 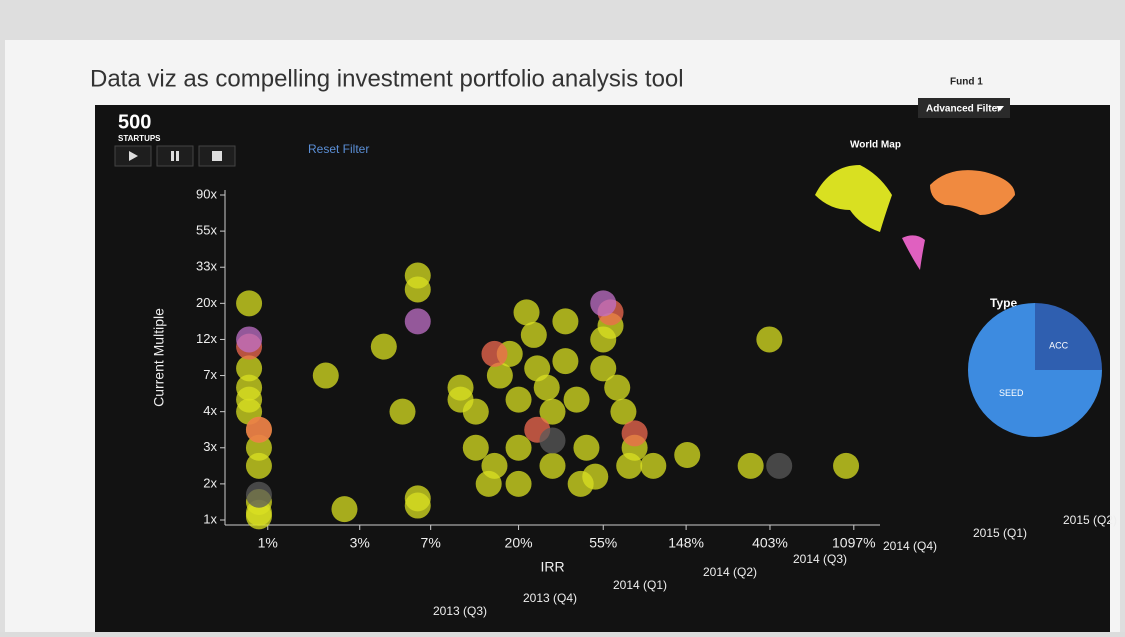 I want to click on timeline-label: 2014 (Q3), so click(x=820, y=559).